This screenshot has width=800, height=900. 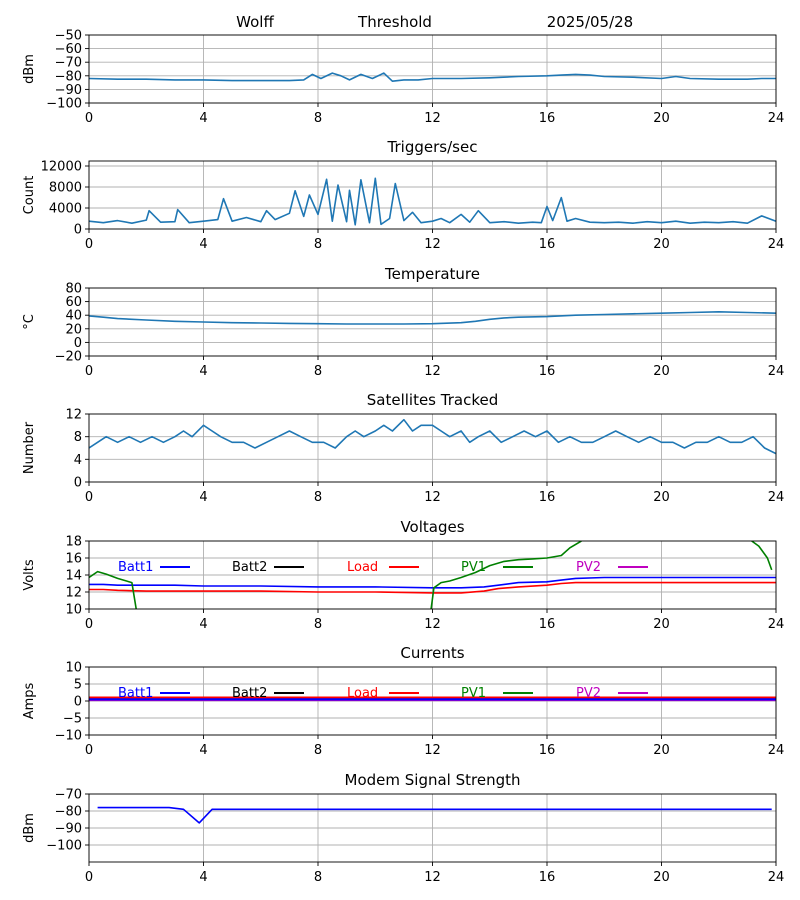 I want to click on y-tick-label: 16, so click(x=73, y=559).